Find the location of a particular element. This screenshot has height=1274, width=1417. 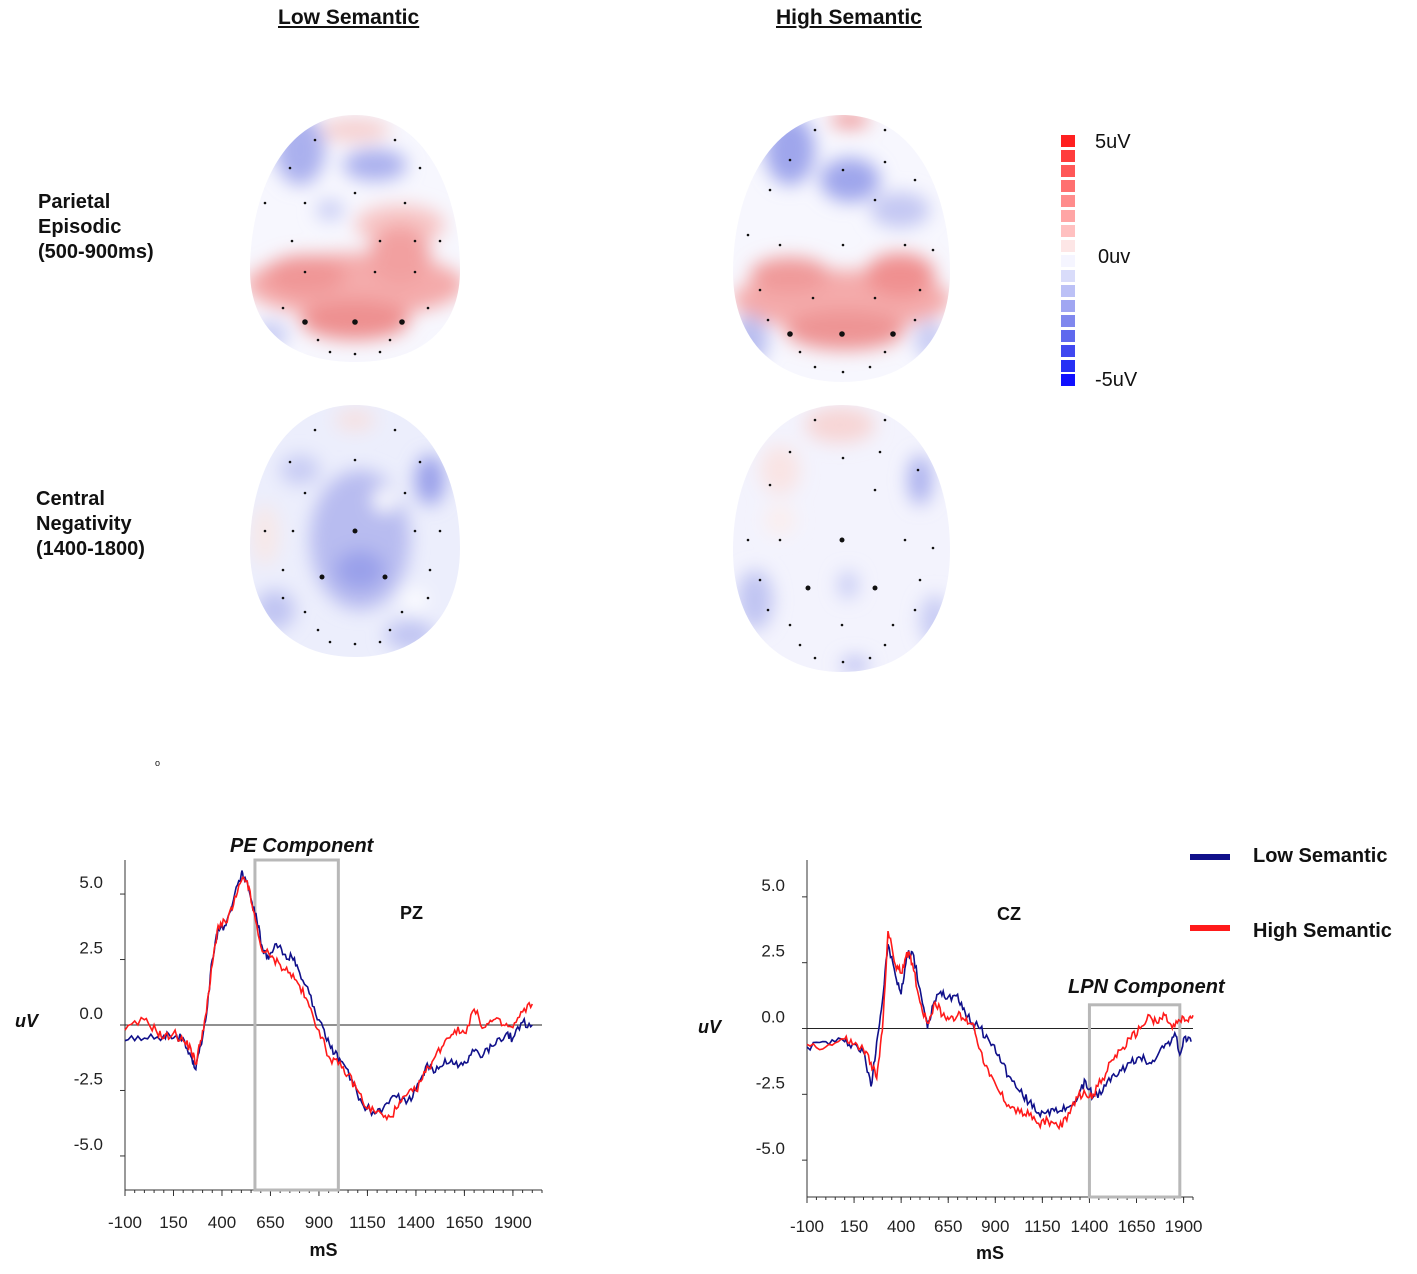

colorbar-max-label: 5uV is located at coordinates (1113, 142).